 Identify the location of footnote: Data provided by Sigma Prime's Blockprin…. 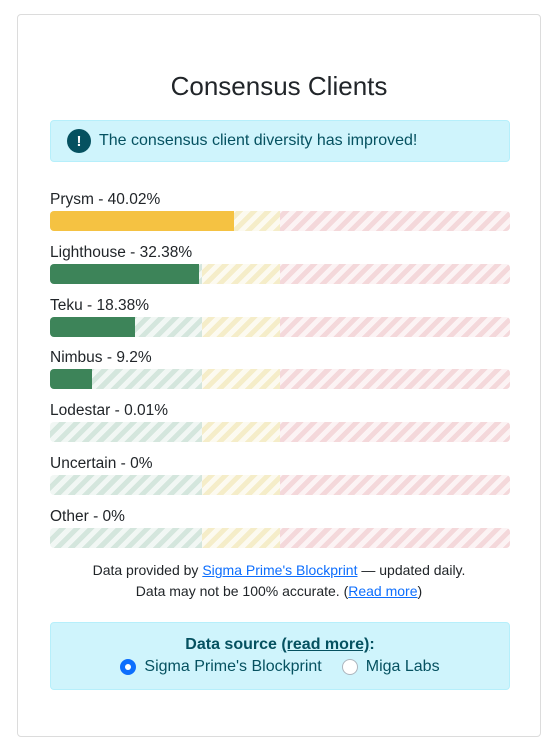
(279, 581).